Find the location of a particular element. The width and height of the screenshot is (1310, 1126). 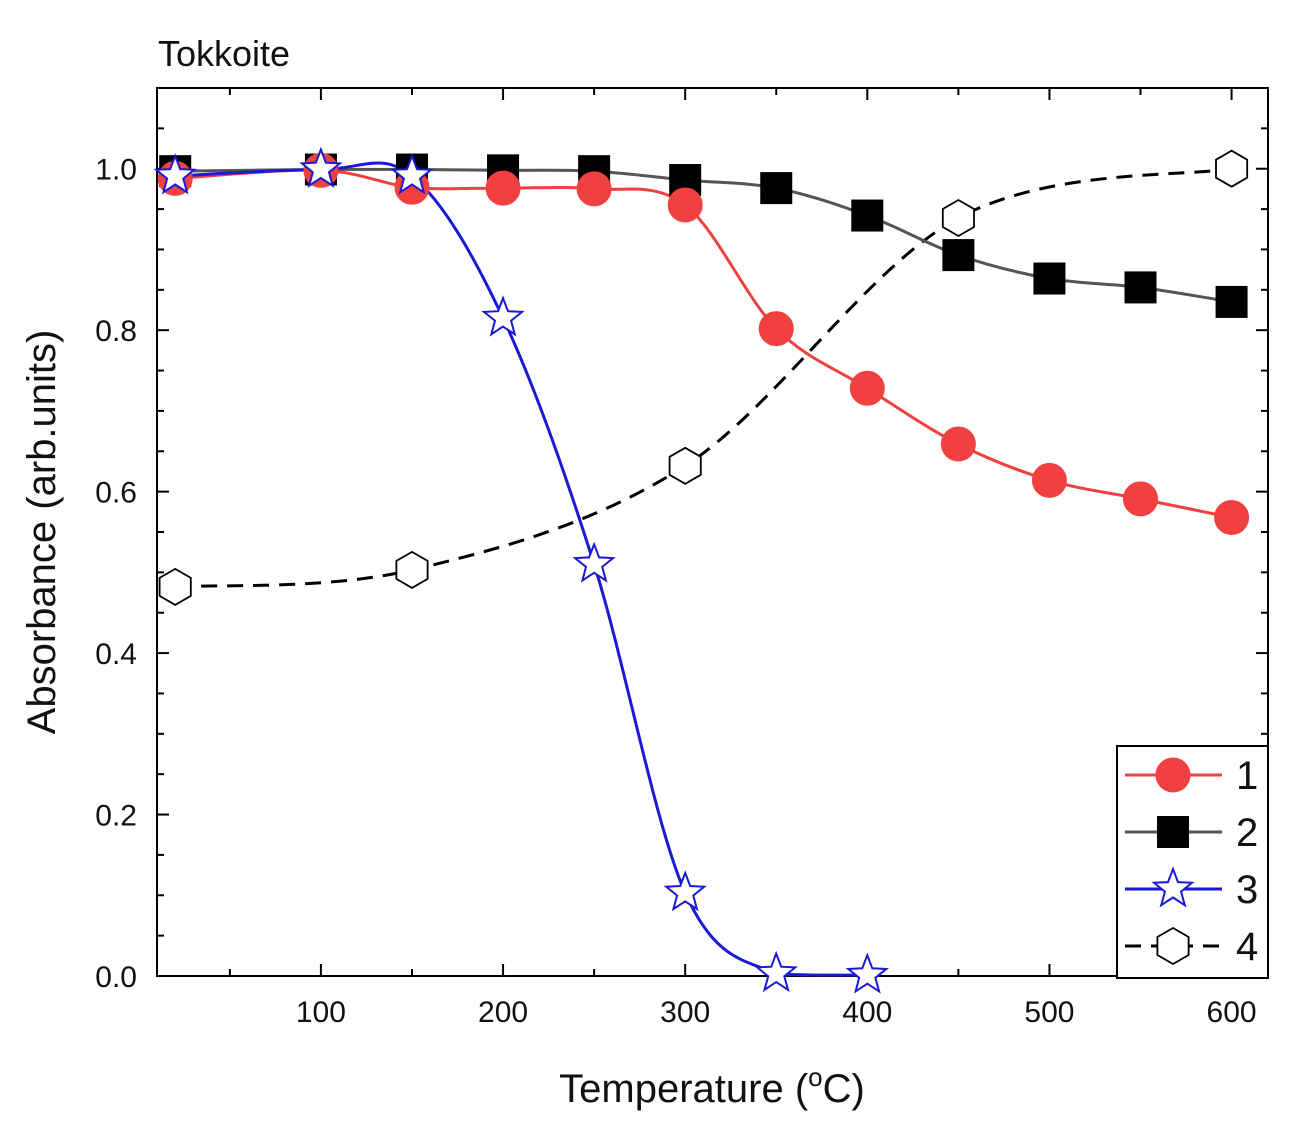

legend-item-3: 3 is located at coordinates (1191, 889).